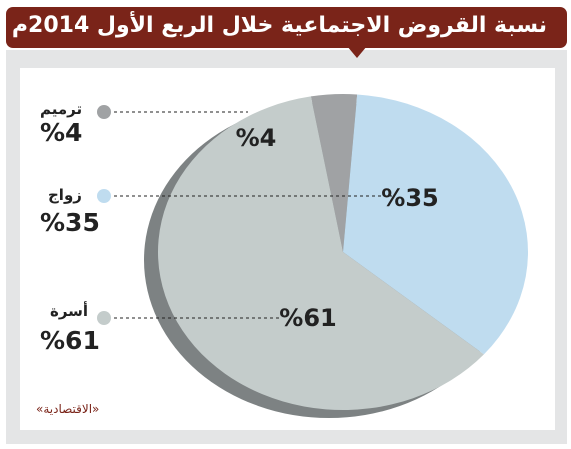 This screenshot has width=571, height=449. What do you see at coordinates (61, 109) in the screenshot?
I see `legend-name-renovation: ترميم` at bounding box center [61, 109].